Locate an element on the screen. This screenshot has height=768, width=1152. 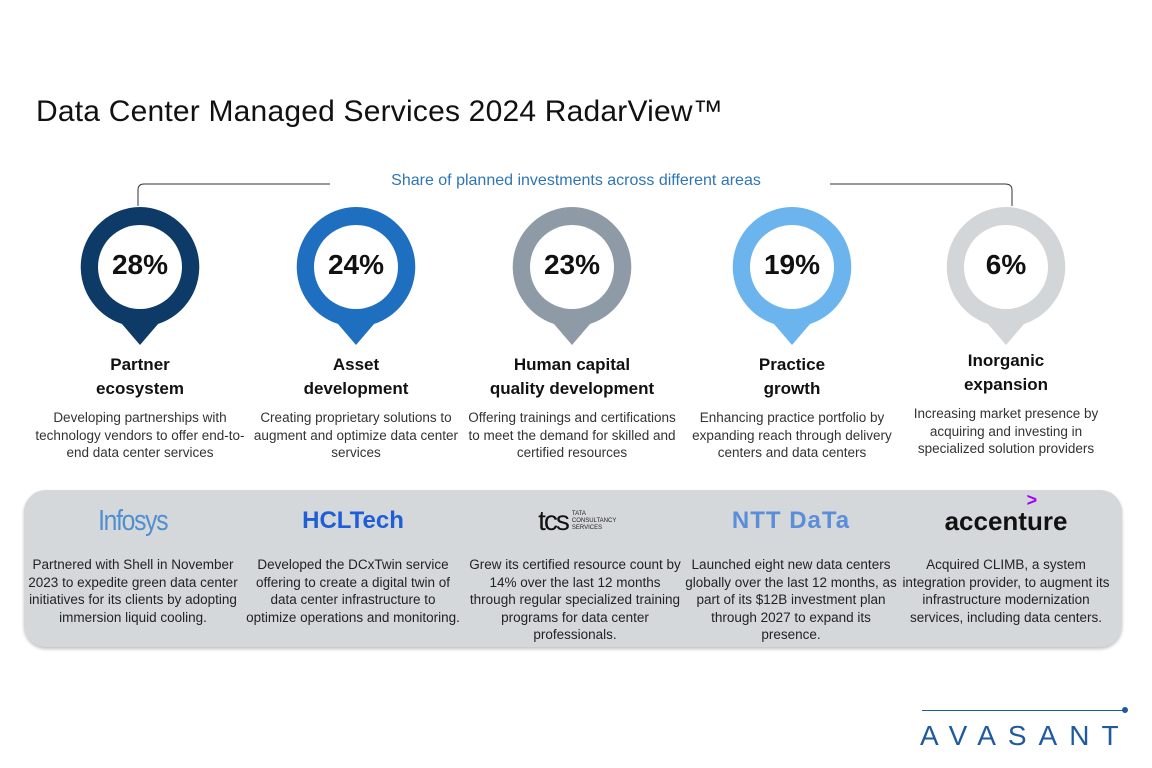
area-heading: Human capital quality development is located at coordinates (572, 378).